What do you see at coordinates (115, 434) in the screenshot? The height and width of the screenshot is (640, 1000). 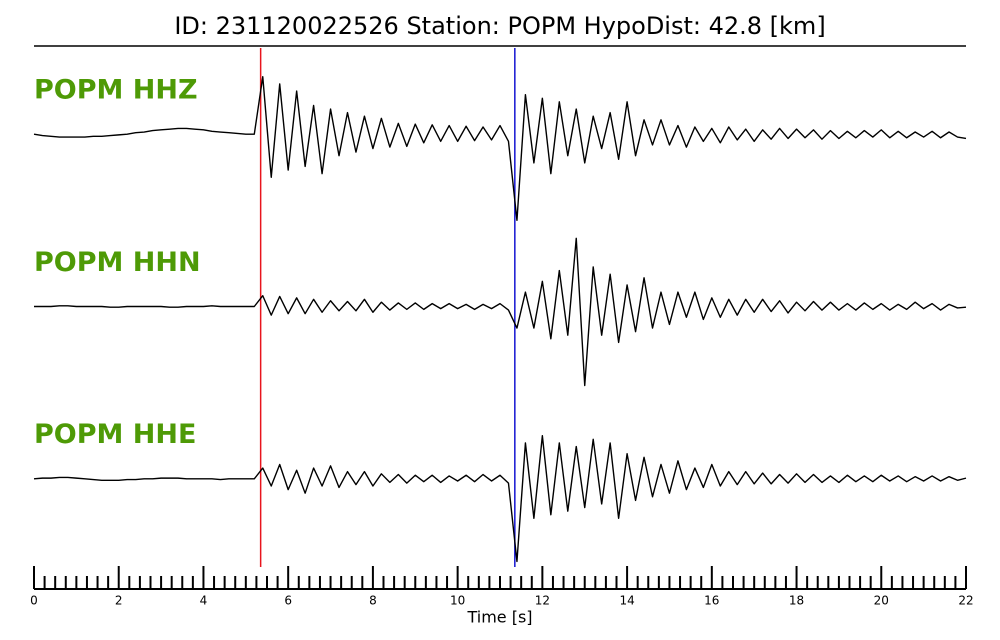 I see `trace-label: POPM HHE` at bounding box center [115, 434].